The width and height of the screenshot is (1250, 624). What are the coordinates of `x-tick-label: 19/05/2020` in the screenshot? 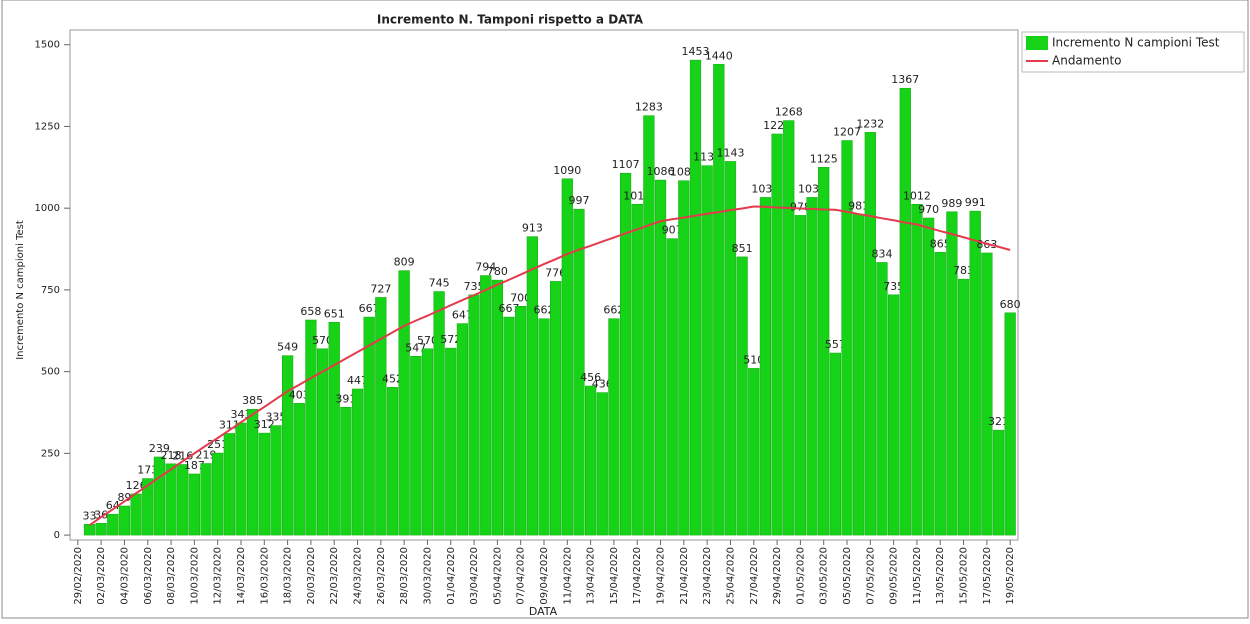 It's located at (1010, 576).